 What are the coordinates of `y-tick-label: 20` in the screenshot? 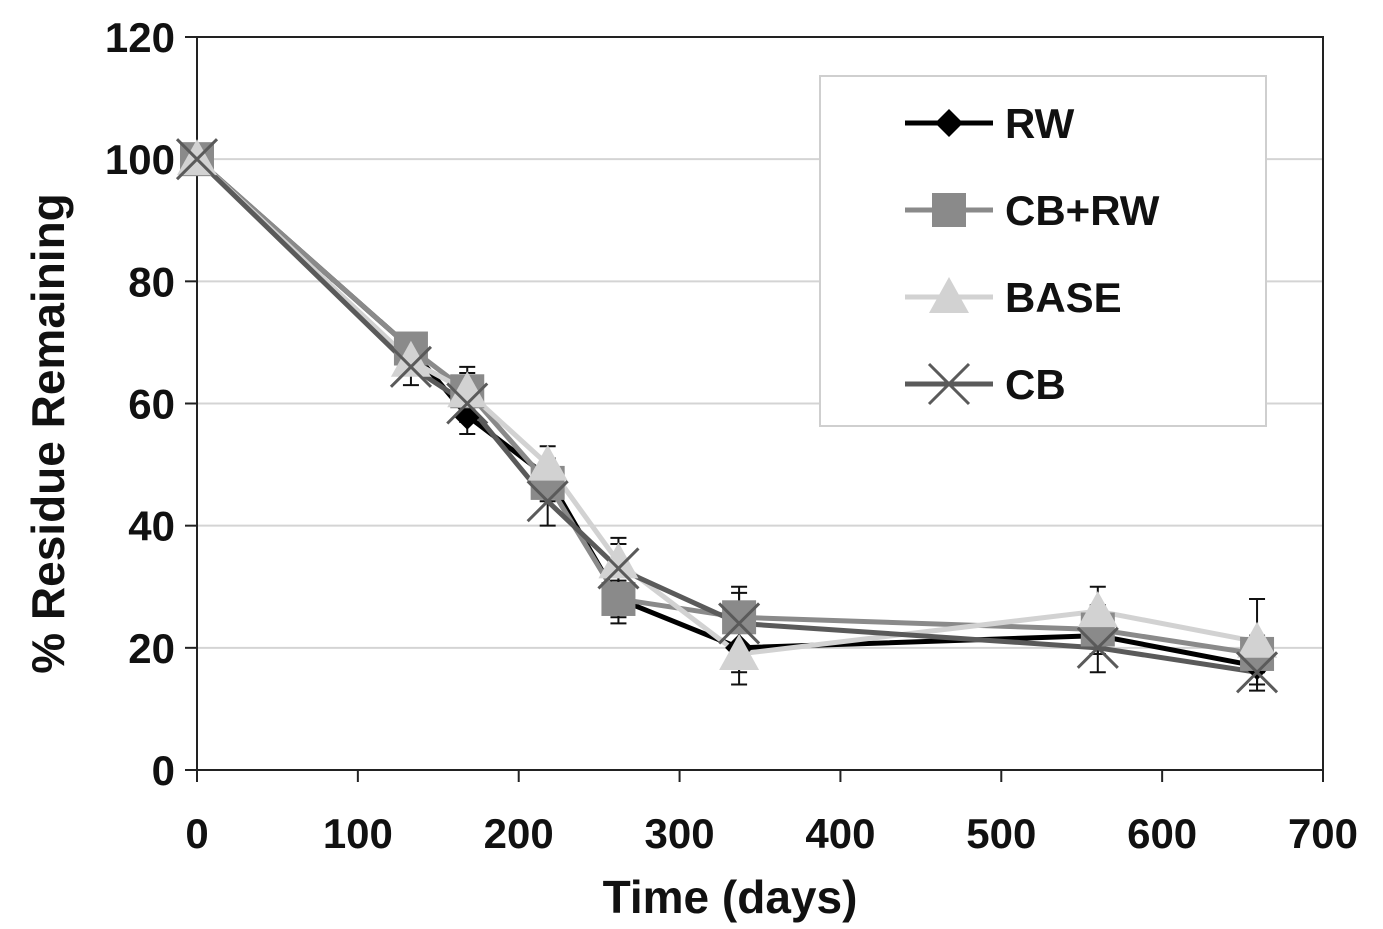 It's located at (151, 648).